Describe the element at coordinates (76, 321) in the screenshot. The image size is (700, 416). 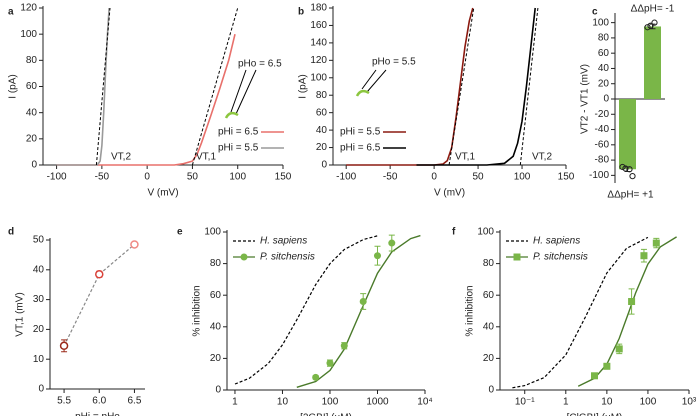
I see `panel: d 0 10 20 30 40 50 5.5 6.0 6.5 pHi = pHo VT,1 (mV)` at that location.